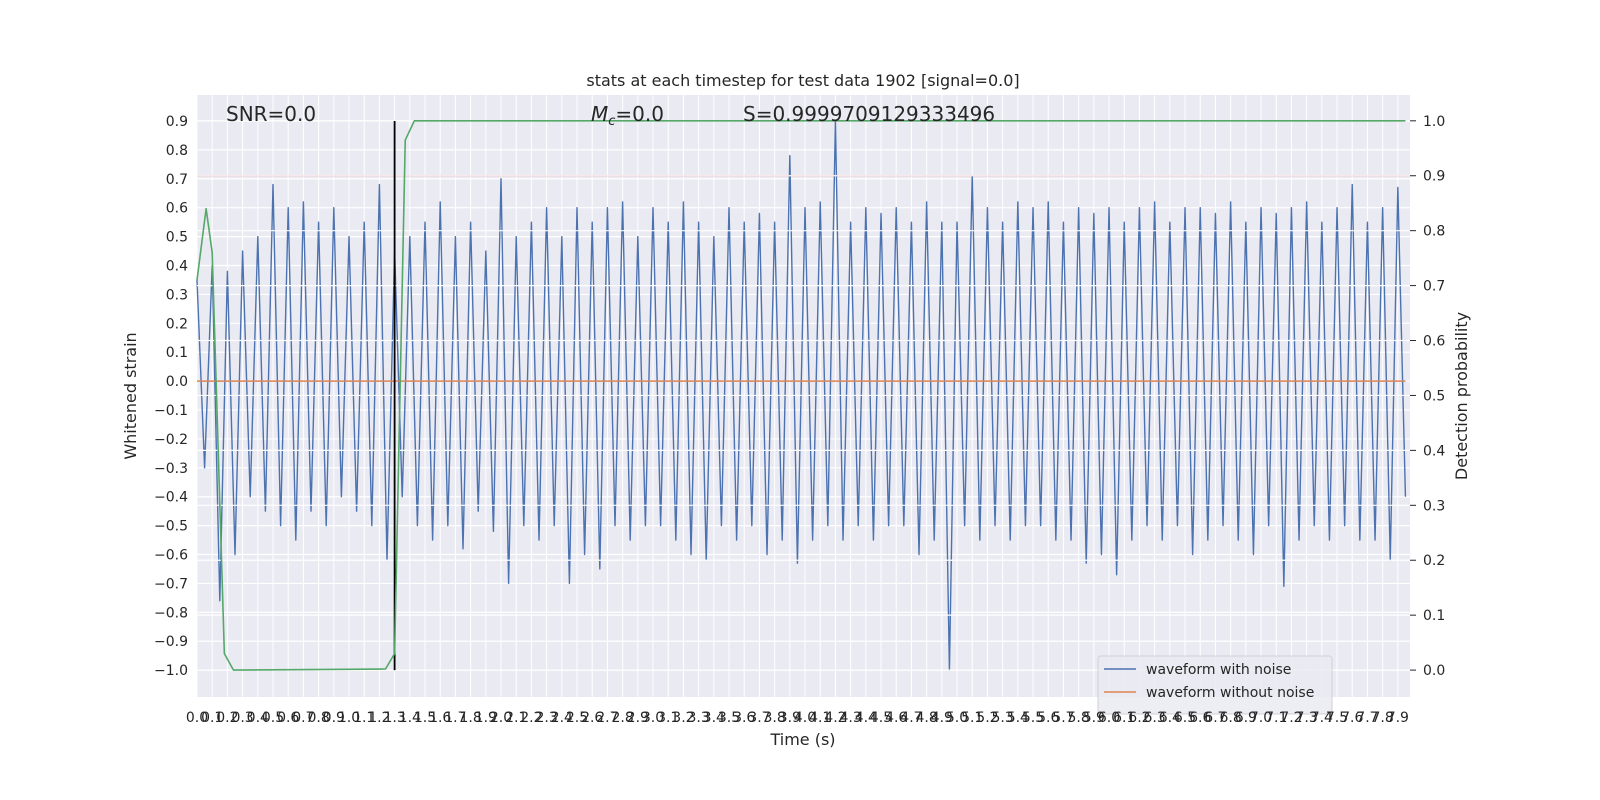 The width and height of the screenshot is (1600, 800). What do you see at coordinates (1352, 718) in the screenshot?
I see `x-tick-label: 7.6` at bounding box center [1352, 718].